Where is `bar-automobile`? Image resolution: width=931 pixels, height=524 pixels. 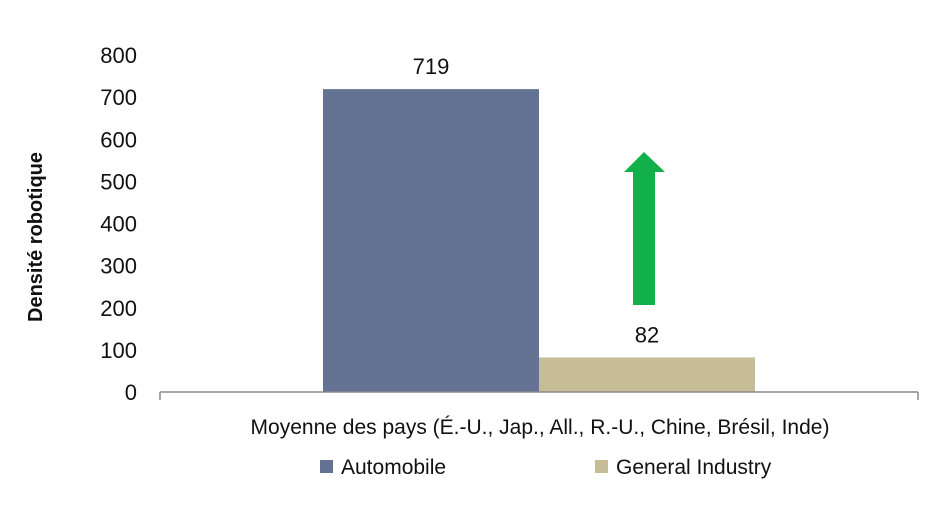 bar-automobile is located at coordinates (431, 240).